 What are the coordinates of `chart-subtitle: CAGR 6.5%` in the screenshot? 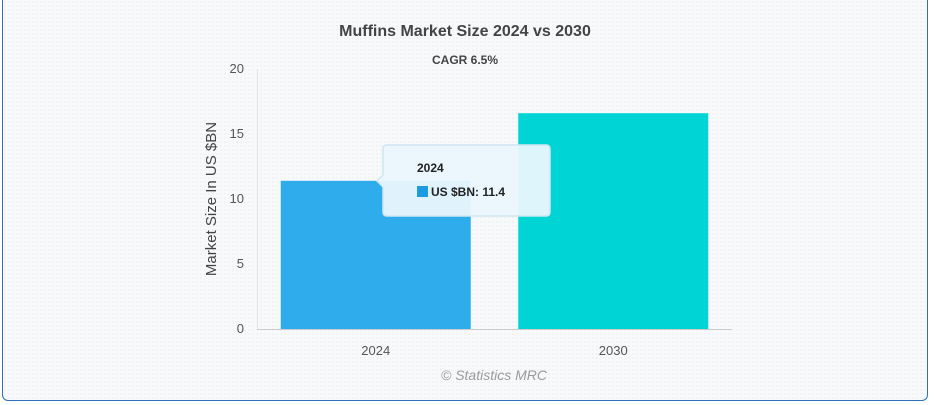 It's located at (465, 60).